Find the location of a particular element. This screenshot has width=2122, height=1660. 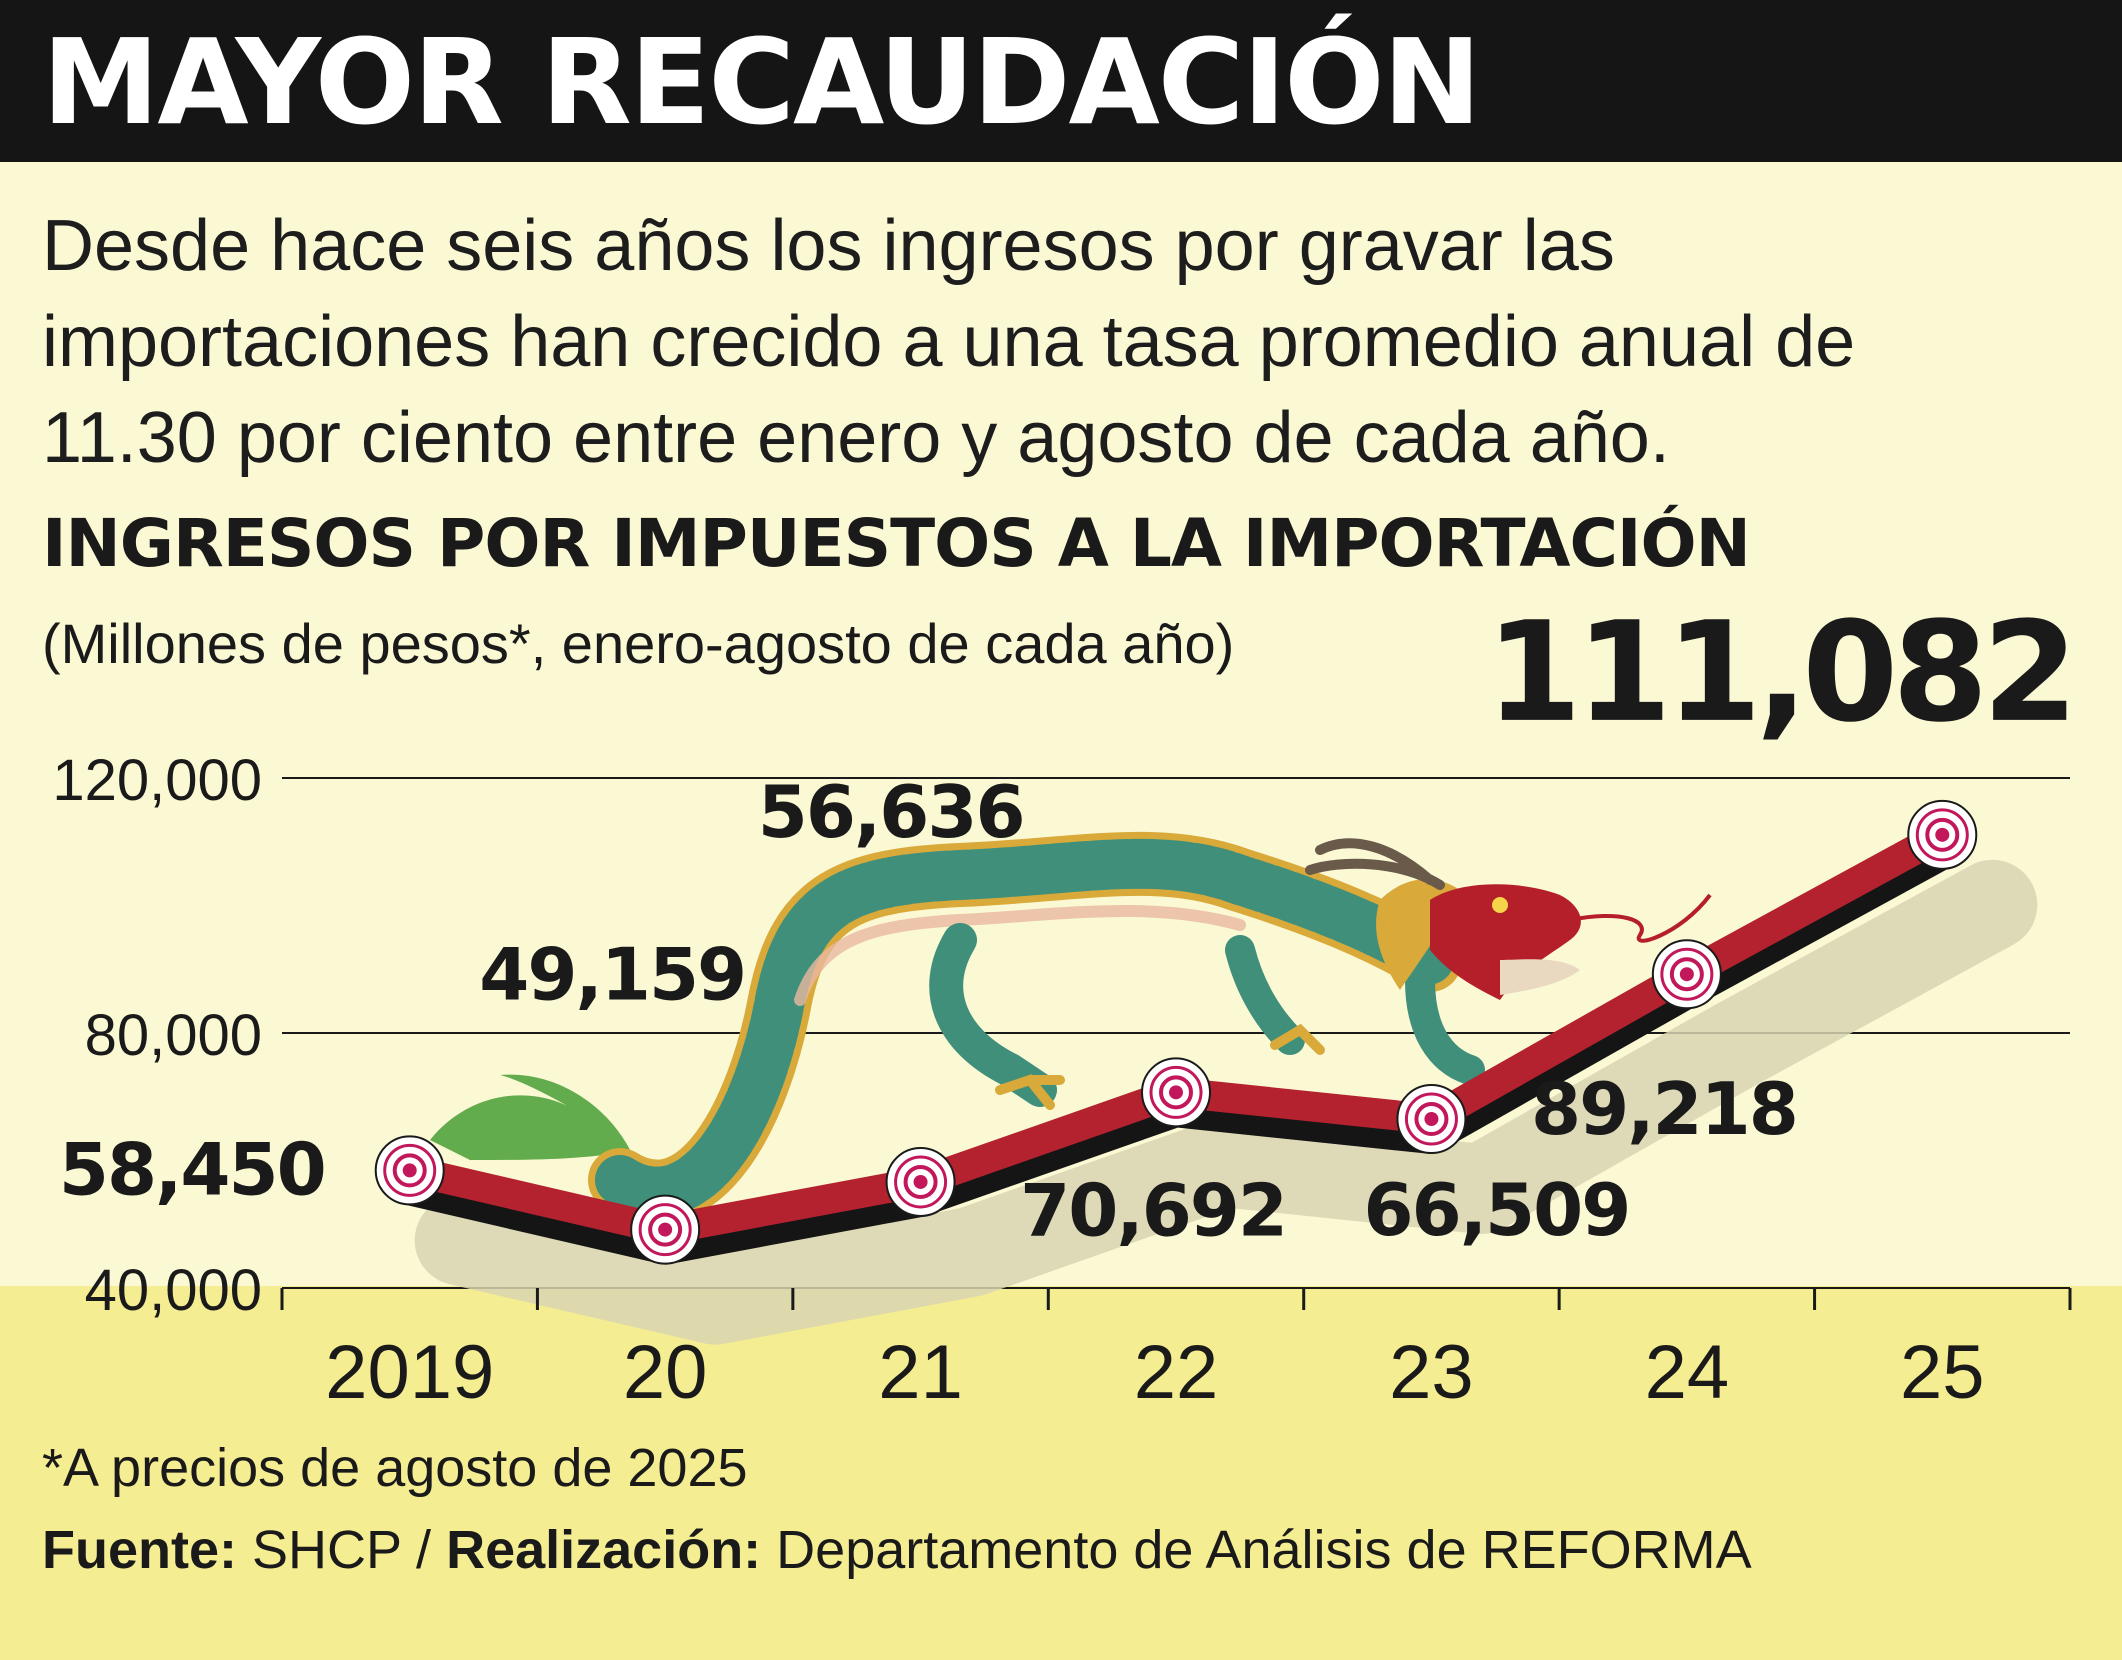

dragon-hind-claw is located at coordinates (1297, 1039).